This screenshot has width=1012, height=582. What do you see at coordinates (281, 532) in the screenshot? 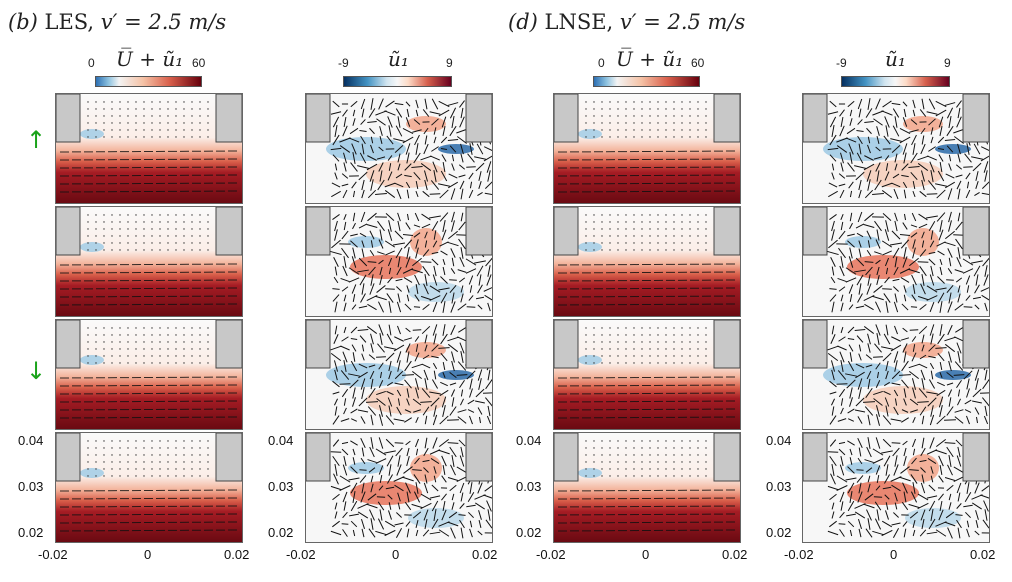
I see `y-tick-0.02-les-fluct: 0.02` at bounding box center [281, 532].